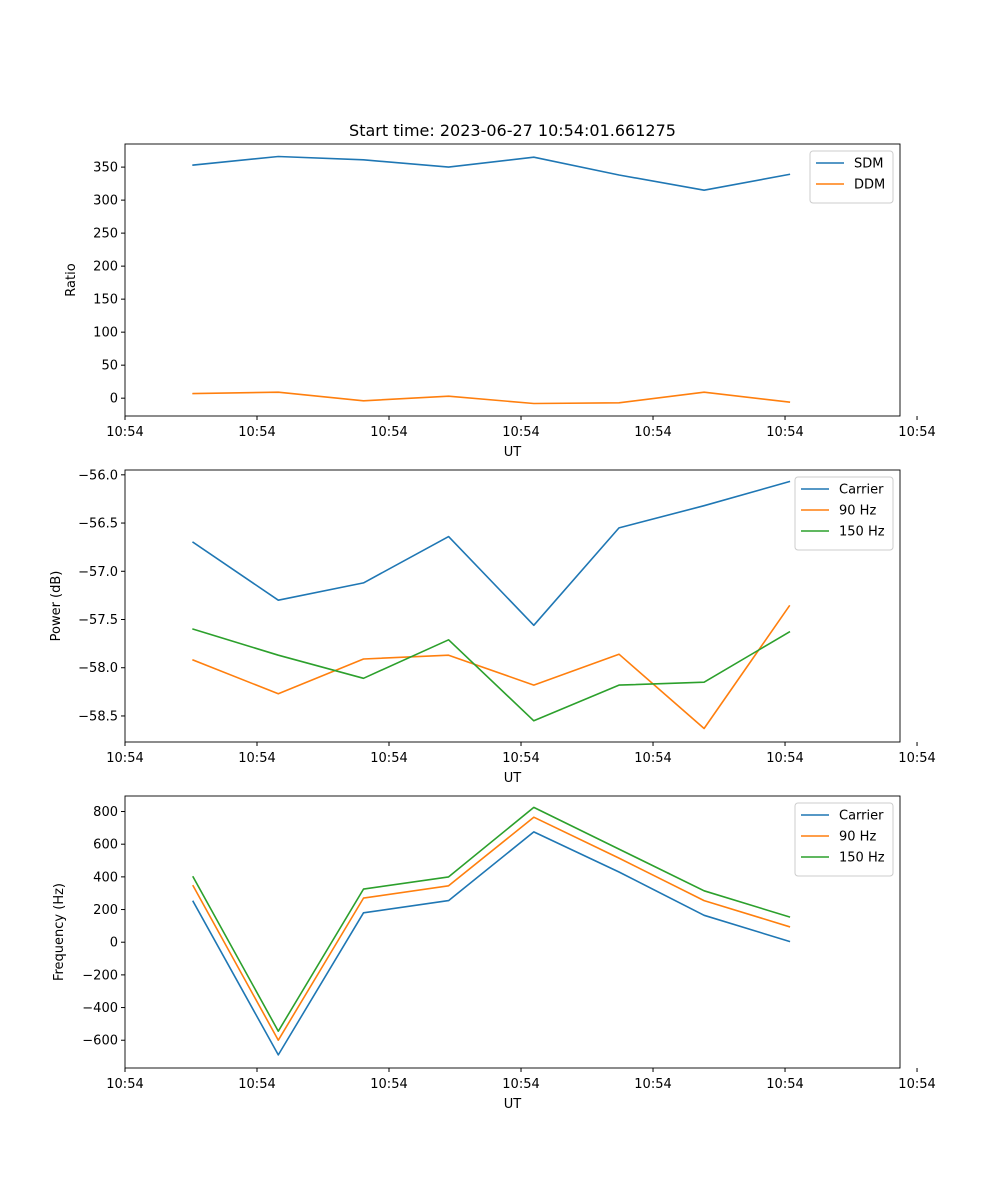 This screenshot has width=1000, height=1200. Describe the element at coordinates (71, 279) in the screenshot. I see `y-axis-label: Ratio` at that location.